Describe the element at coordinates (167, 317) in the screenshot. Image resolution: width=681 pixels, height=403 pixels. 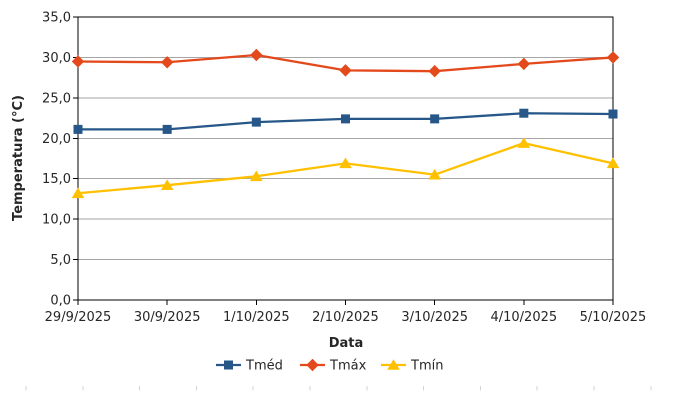
I see `x-tick-label: 30/9/2025` at that location.